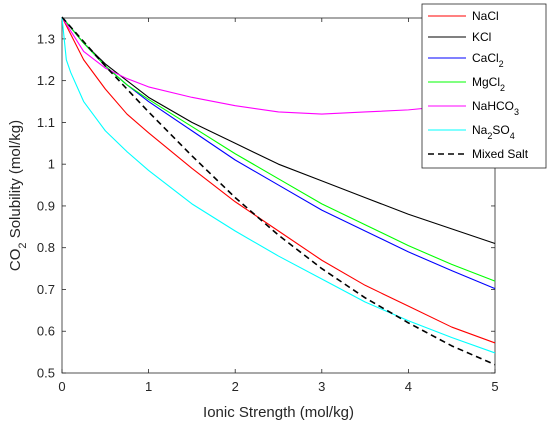 This screenshot has width=550, height=426. What do you see at coordinates (480, 130) in the screenshot?
I see `legend-label-text: Na` at bounding box center [480, 130].